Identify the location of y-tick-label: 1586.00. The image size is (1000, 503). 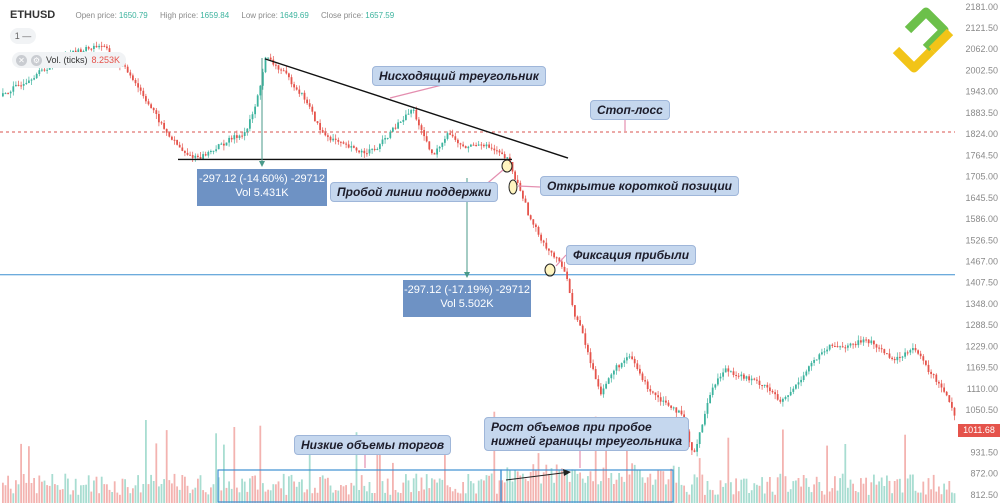
(981, 219).